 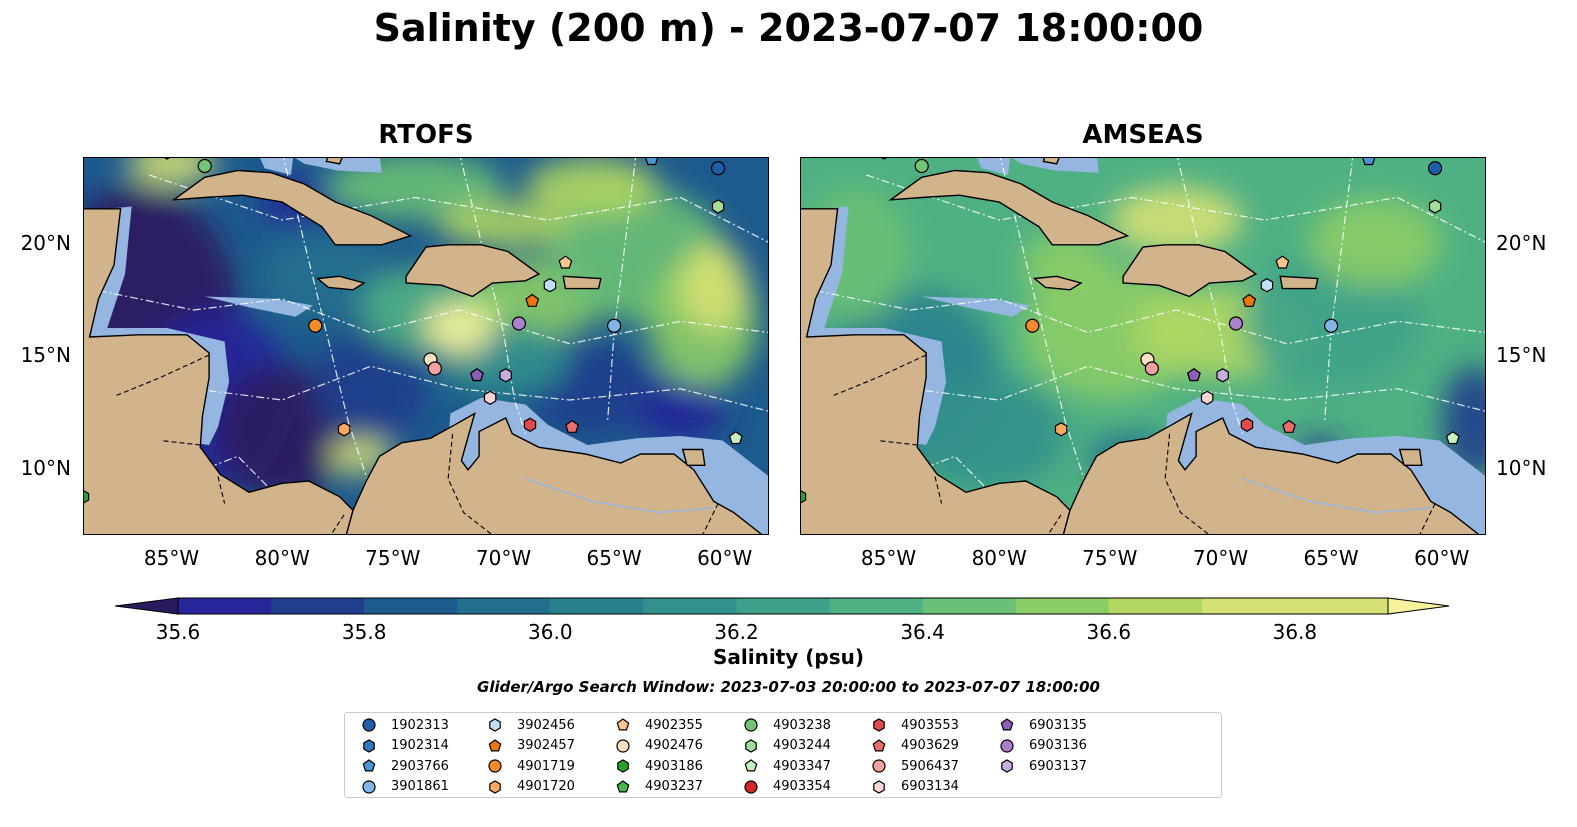 What do you see at coordinates (546, 766) in the screenshot?
I see `legend-label: 4901719` at bounding box center [546, 766].